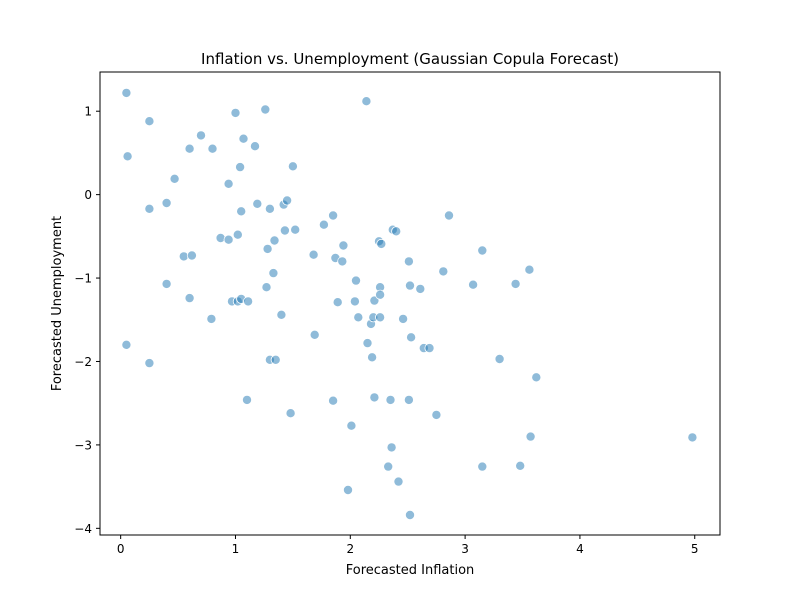 The height and width of the screenshot is (604, 800). Describe the element at coordinates (88, 112) in the screenshot. I see `y-tick-label: 1` at that location.